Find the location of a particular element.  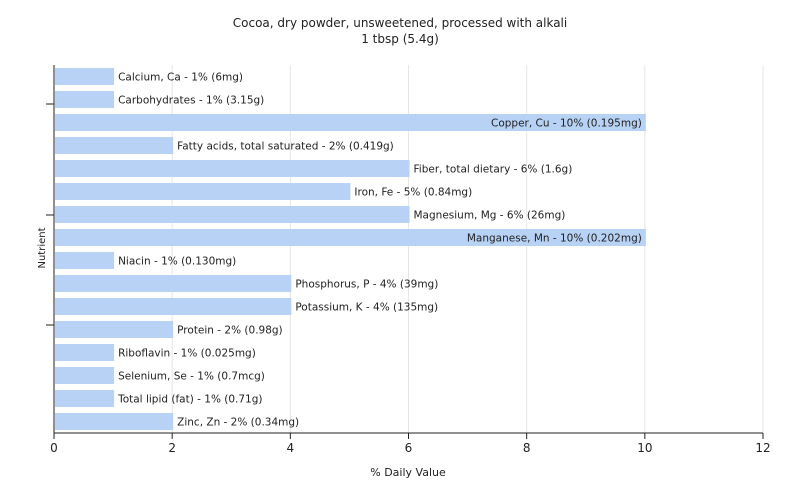

x-tick-label-10: 10 is located at coordinates (644, 448).